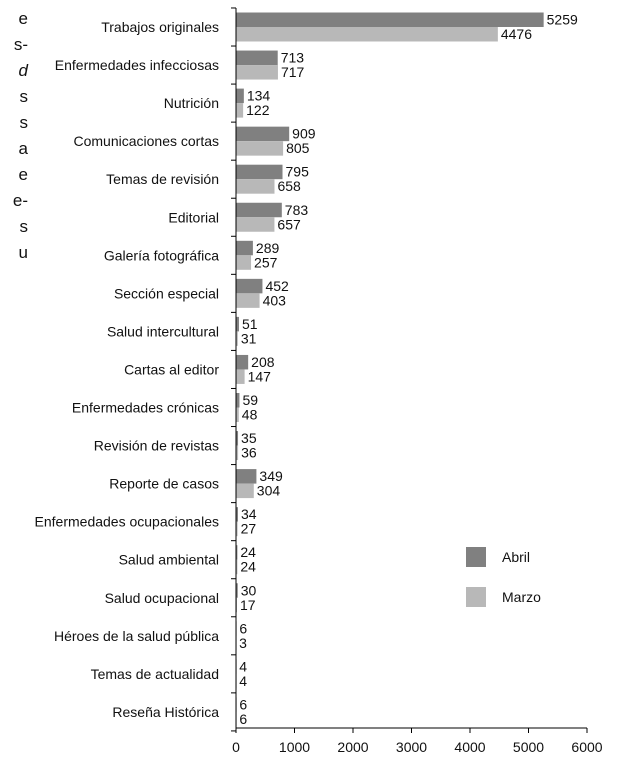  Describe the element at coordinates (516, 557) in the screenshot. I see `legend-label-abril: Abril` at that location.